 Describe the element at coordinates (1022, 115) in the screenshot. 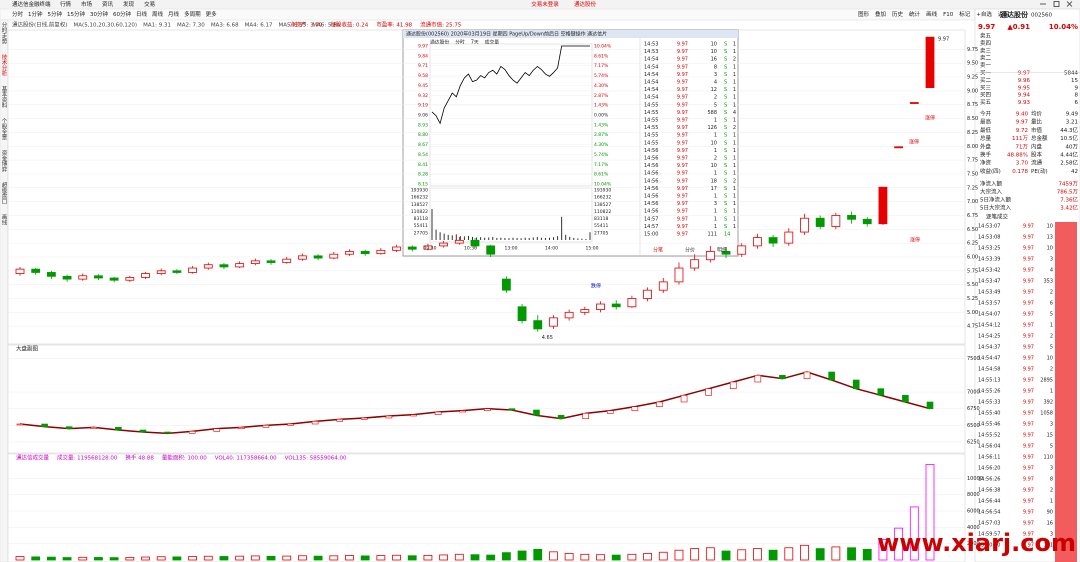

I see `stat-value: 9.40` at that location.